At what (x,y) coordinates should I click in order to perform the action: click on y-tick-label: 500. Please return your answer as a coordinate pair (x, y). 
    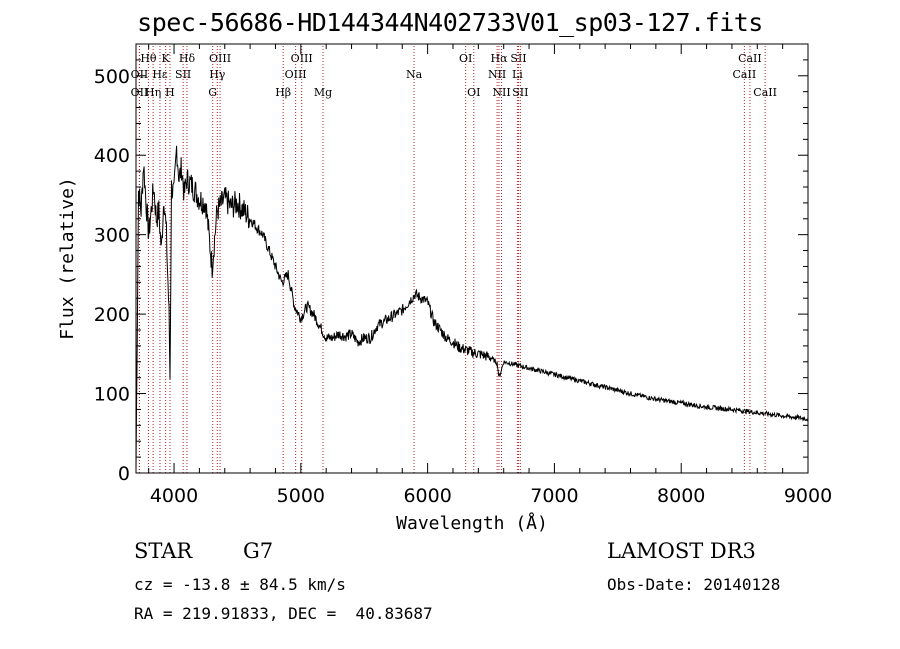
    Looking at the image, I should click on (112, 77).